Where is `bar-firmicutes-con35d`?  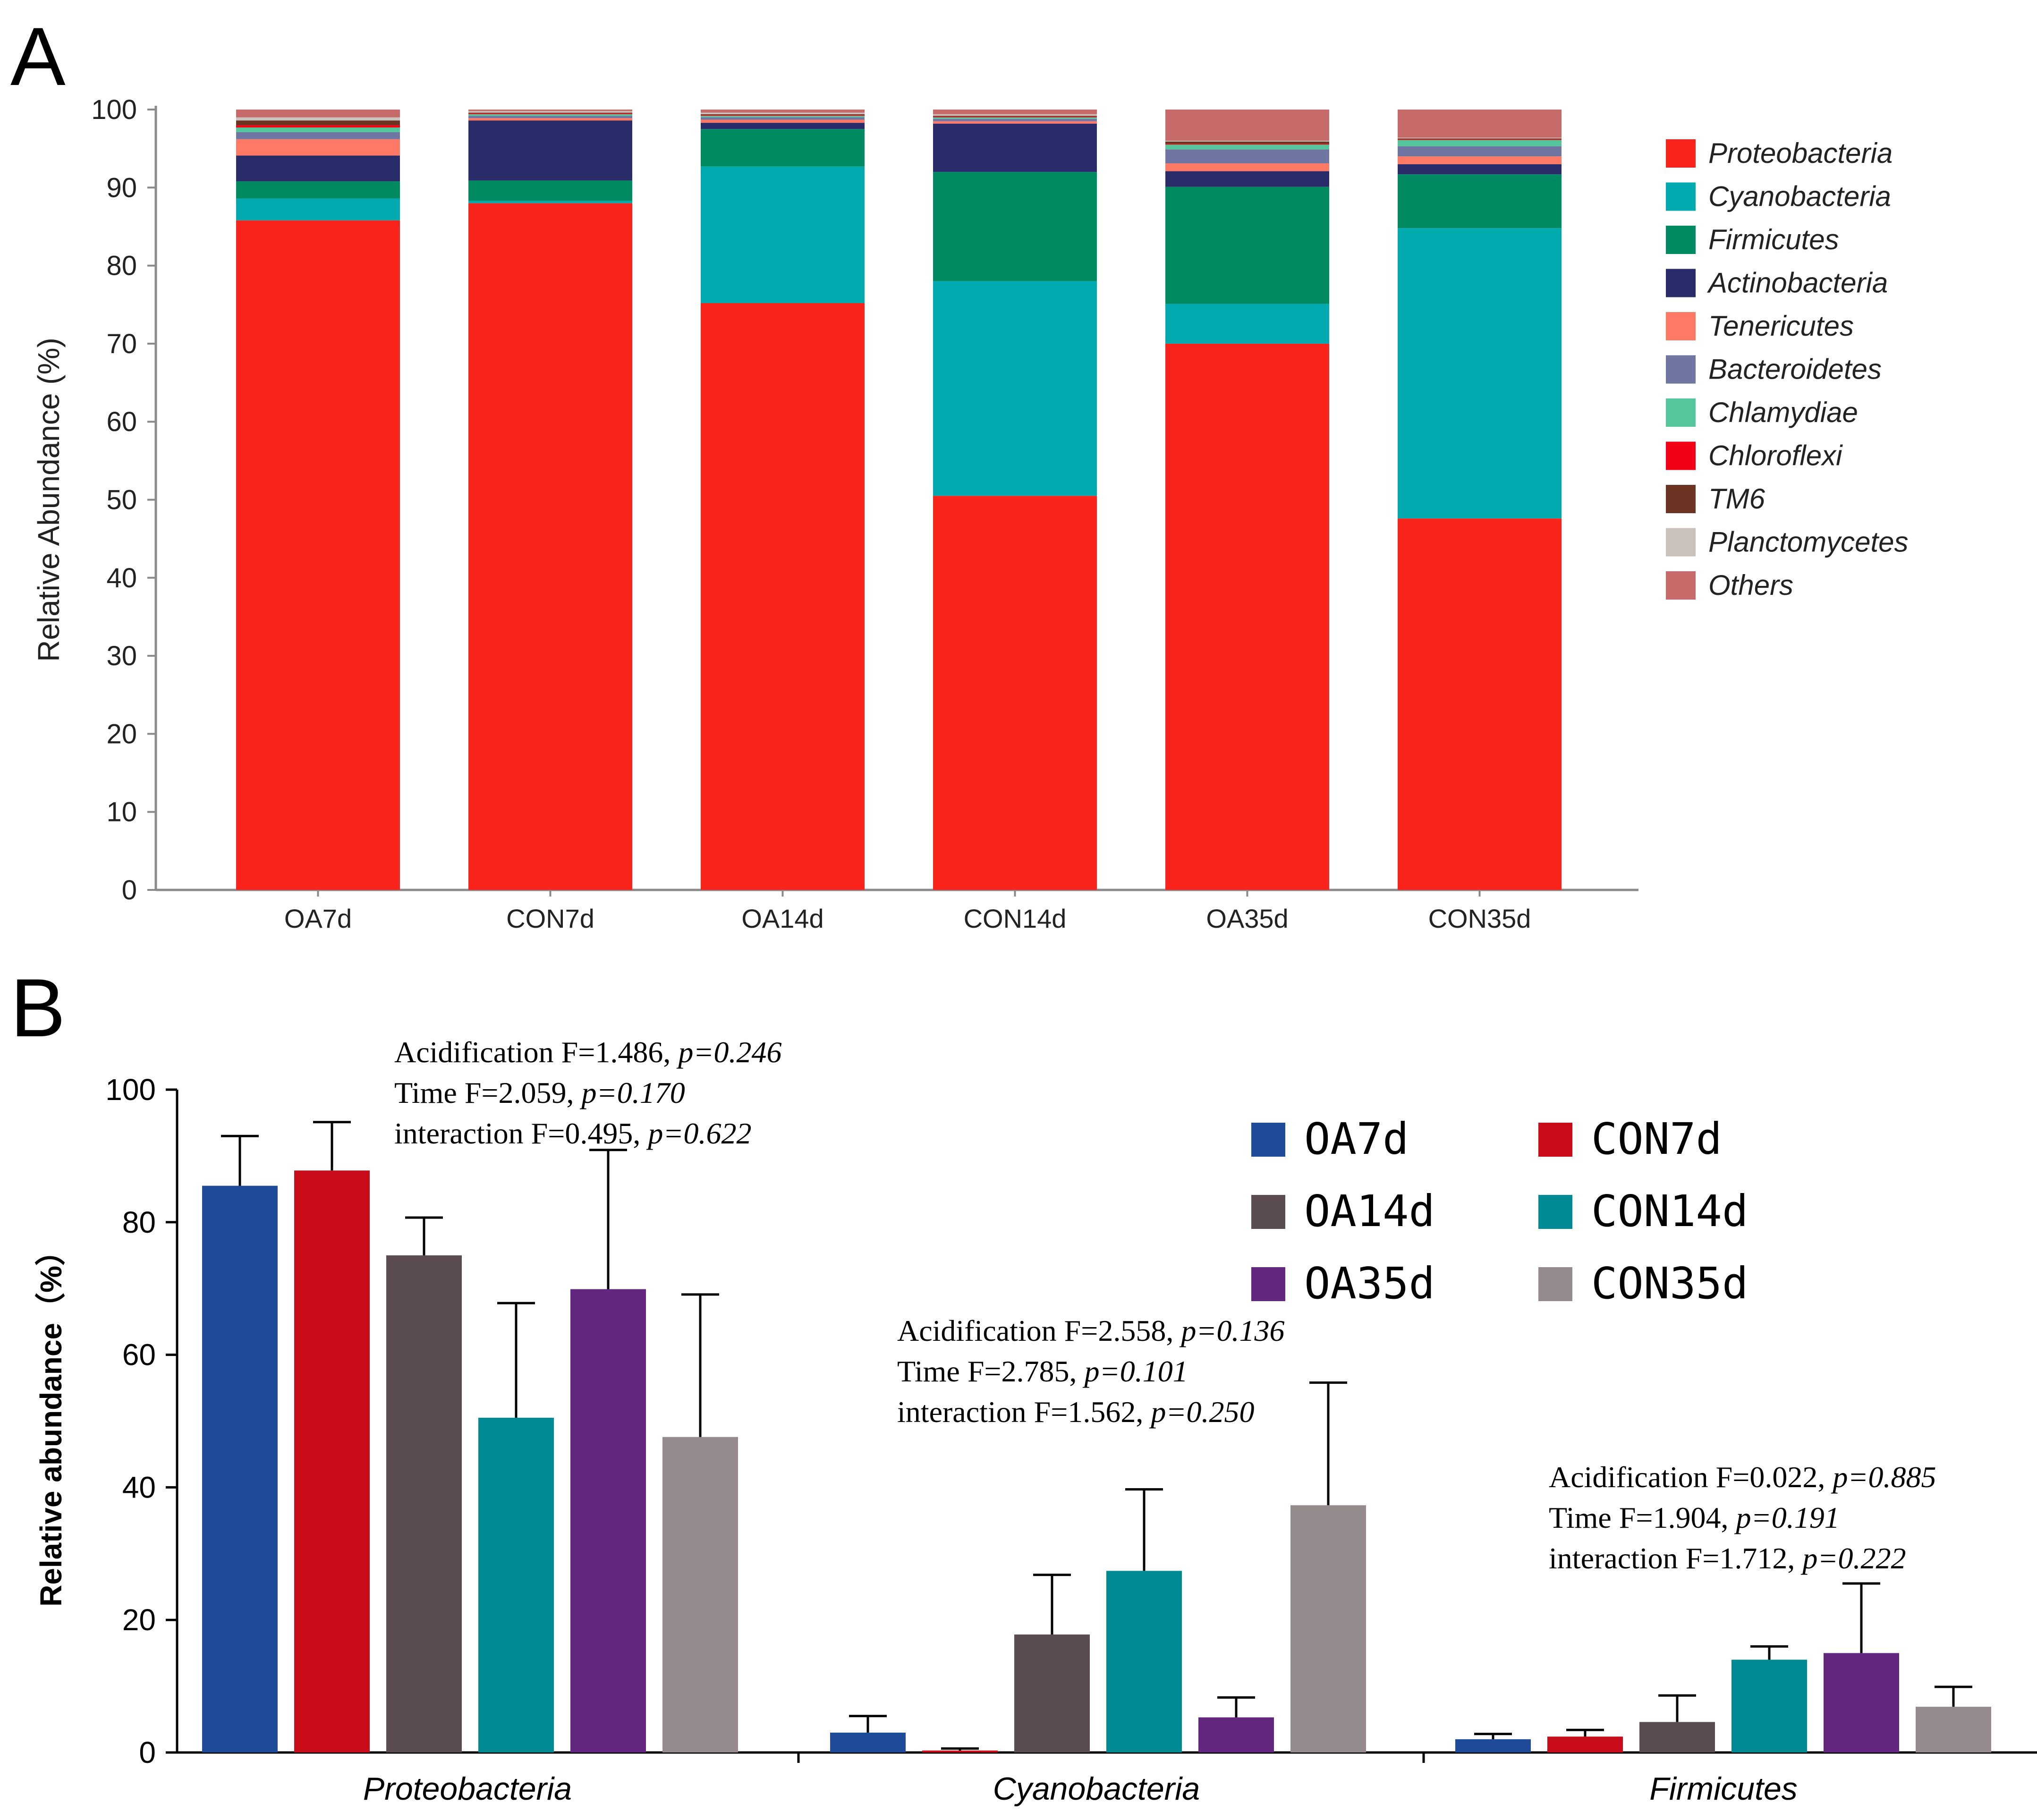
bar-firmicutes-con35d is located at coordinates (1953, 1729).